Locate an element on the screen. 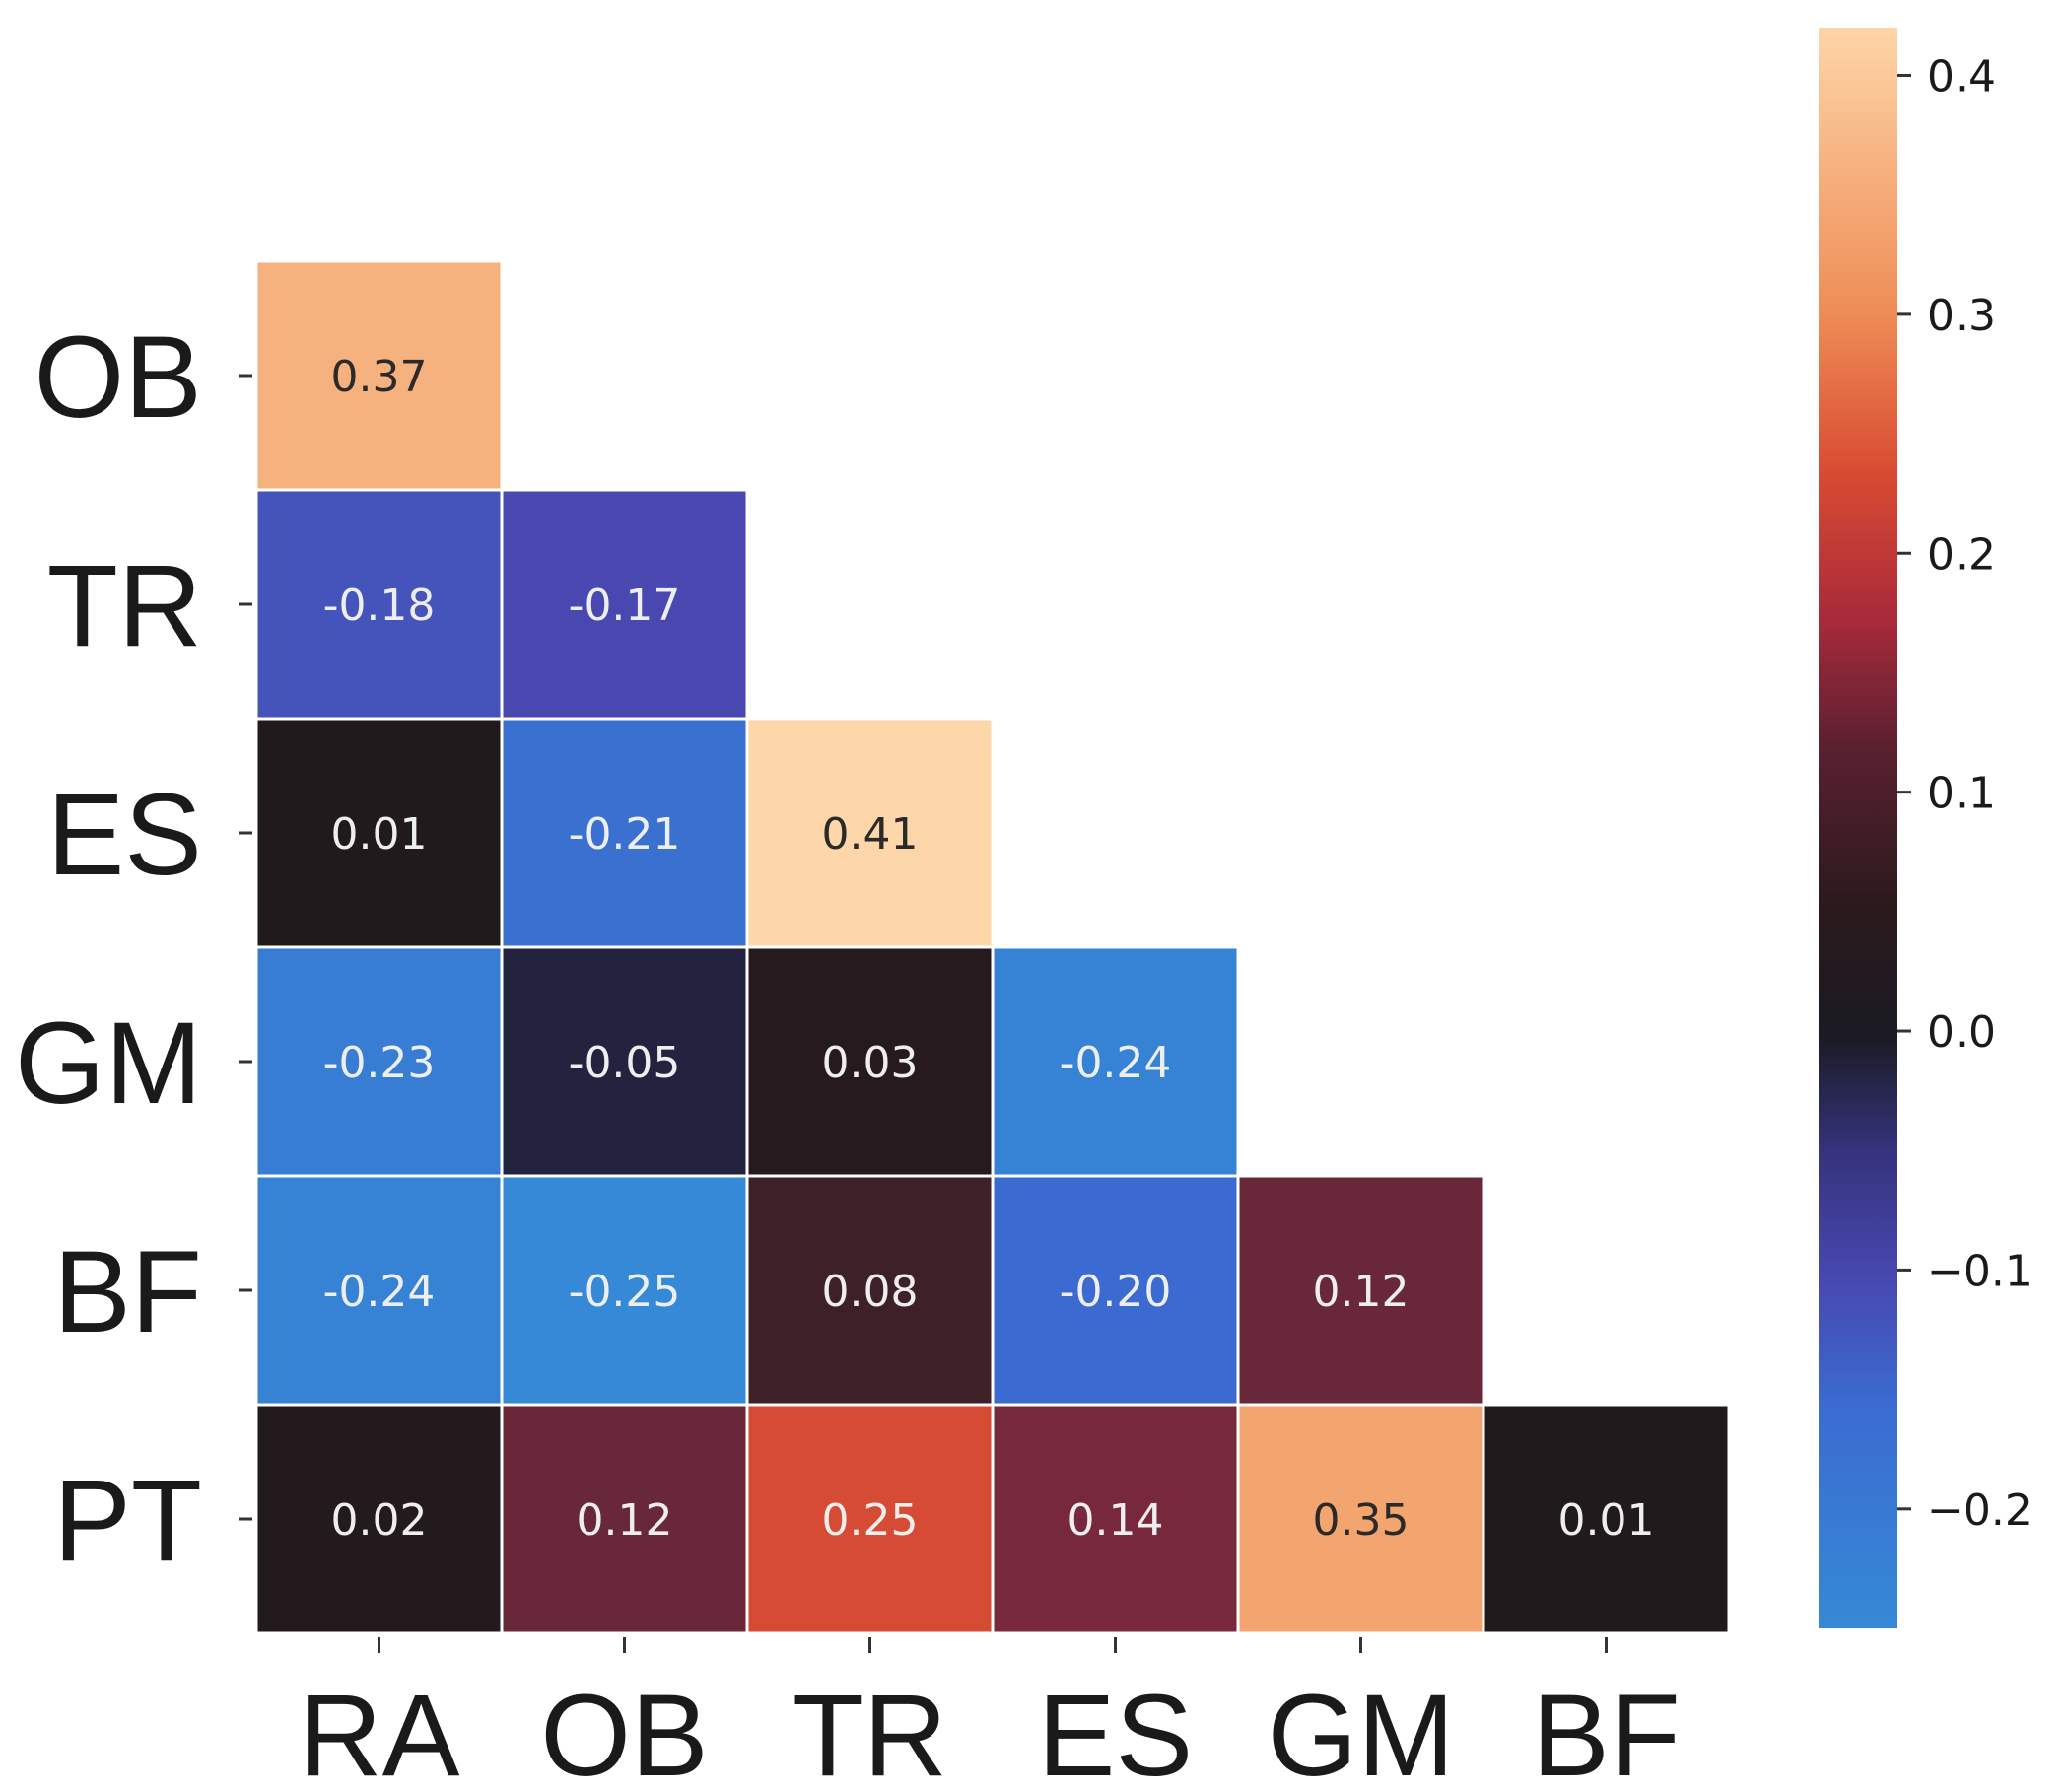 This screenshot has height=1792, width=2070. heatmap-cell-pt-gm is located at coordinates (1361, 1519).